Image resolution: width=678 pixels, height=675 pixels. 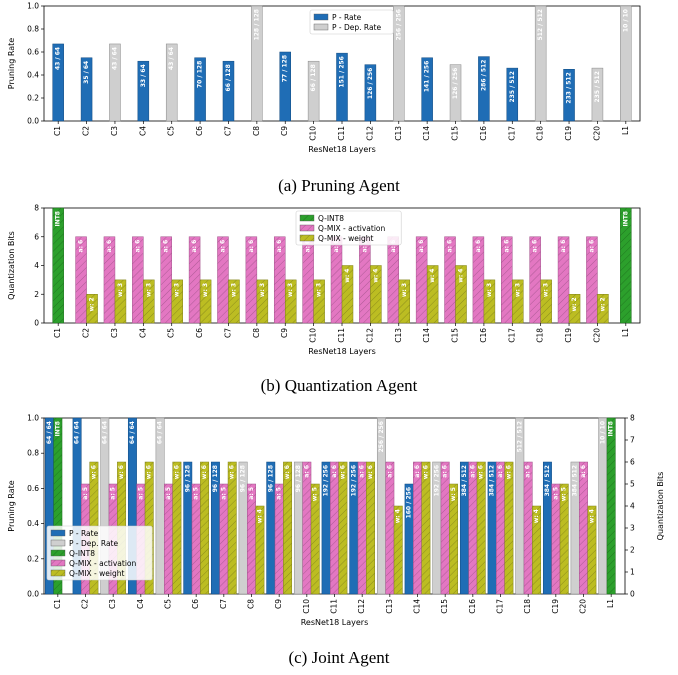 What do you see at coordinates (625, 130) in the screenshot?
I see `chart-a-xtick-label: L1` at bounding box center [625, 130].